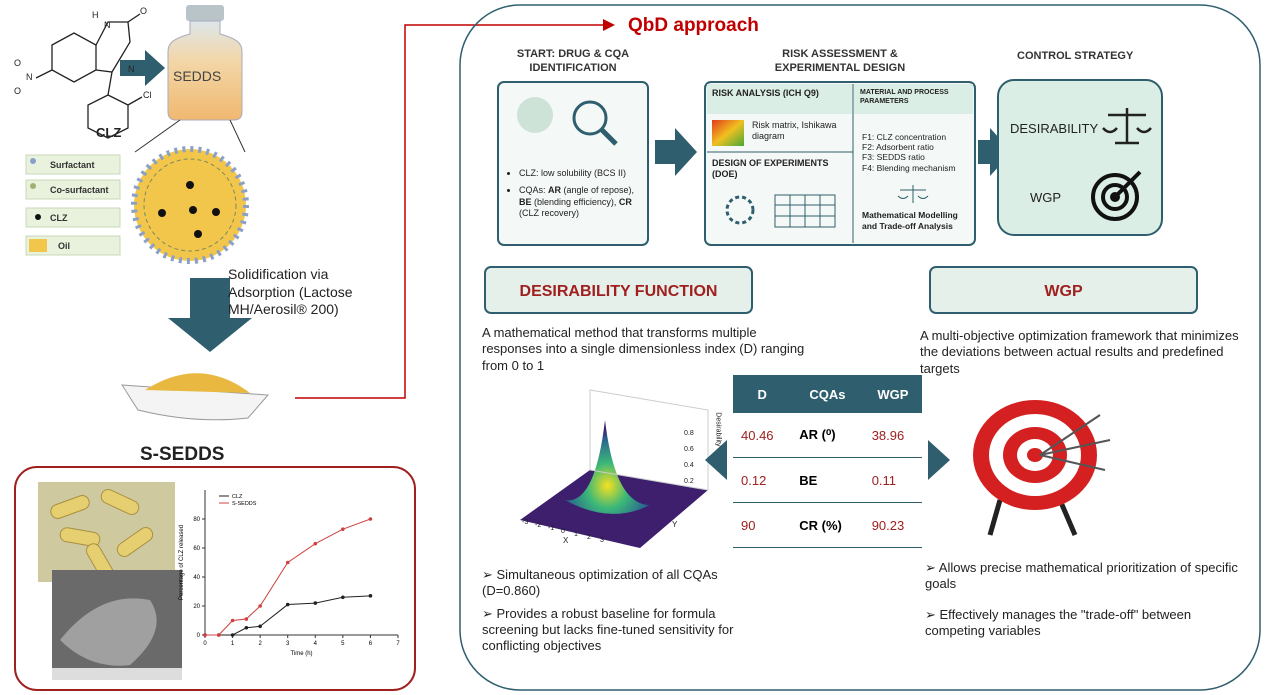 Image resolution: width=1266 pixels, height=695 pixels. What do you see at coordinates (590, 118) in the screenshot?
I see `magnifier-icon` at bounding box center [590, 118].